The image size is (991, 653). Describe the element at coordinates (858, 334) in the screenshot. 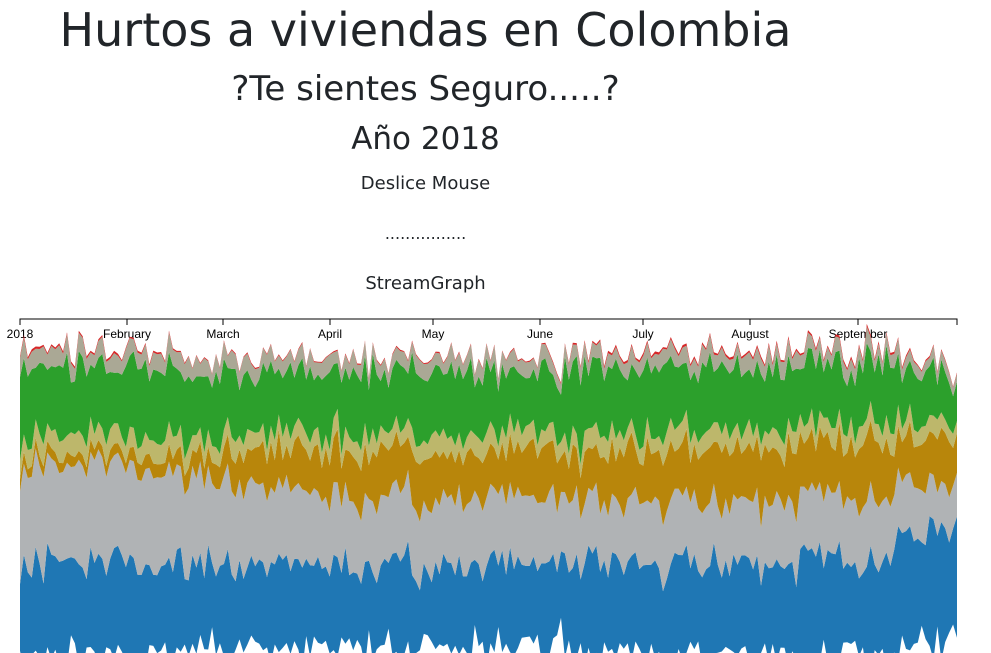

I see `x-tick-label: September` at that location.